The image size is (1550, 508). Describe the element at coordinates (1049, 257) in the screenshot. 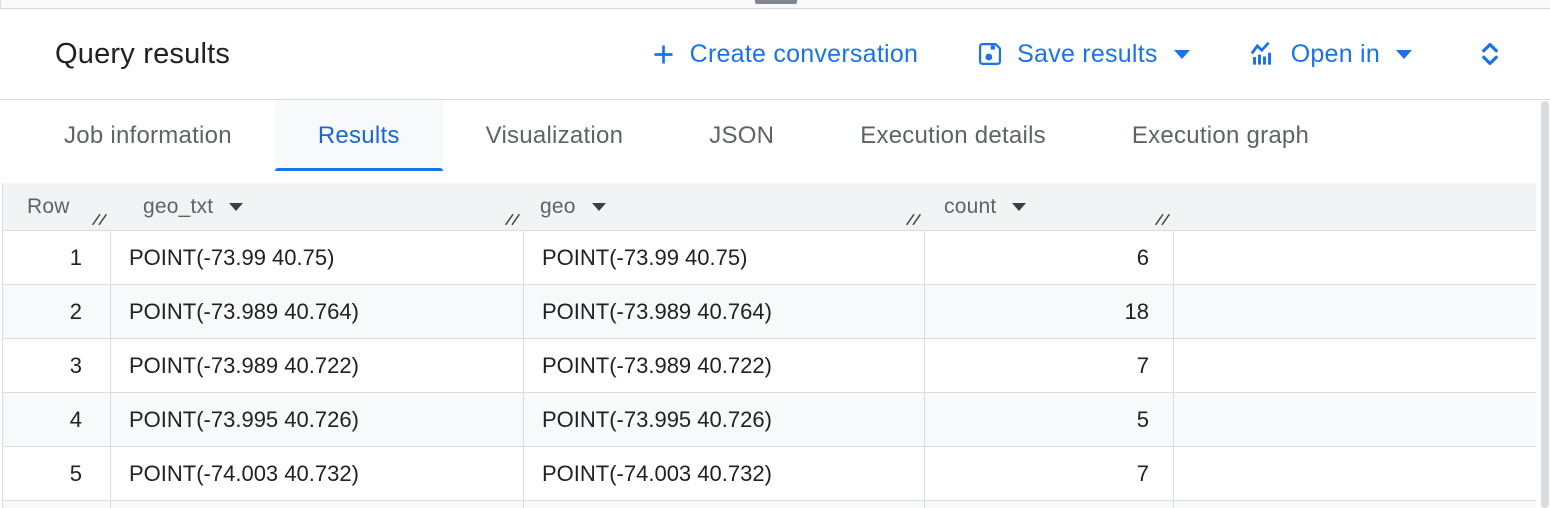

I see `cell-count: 6` at that location.